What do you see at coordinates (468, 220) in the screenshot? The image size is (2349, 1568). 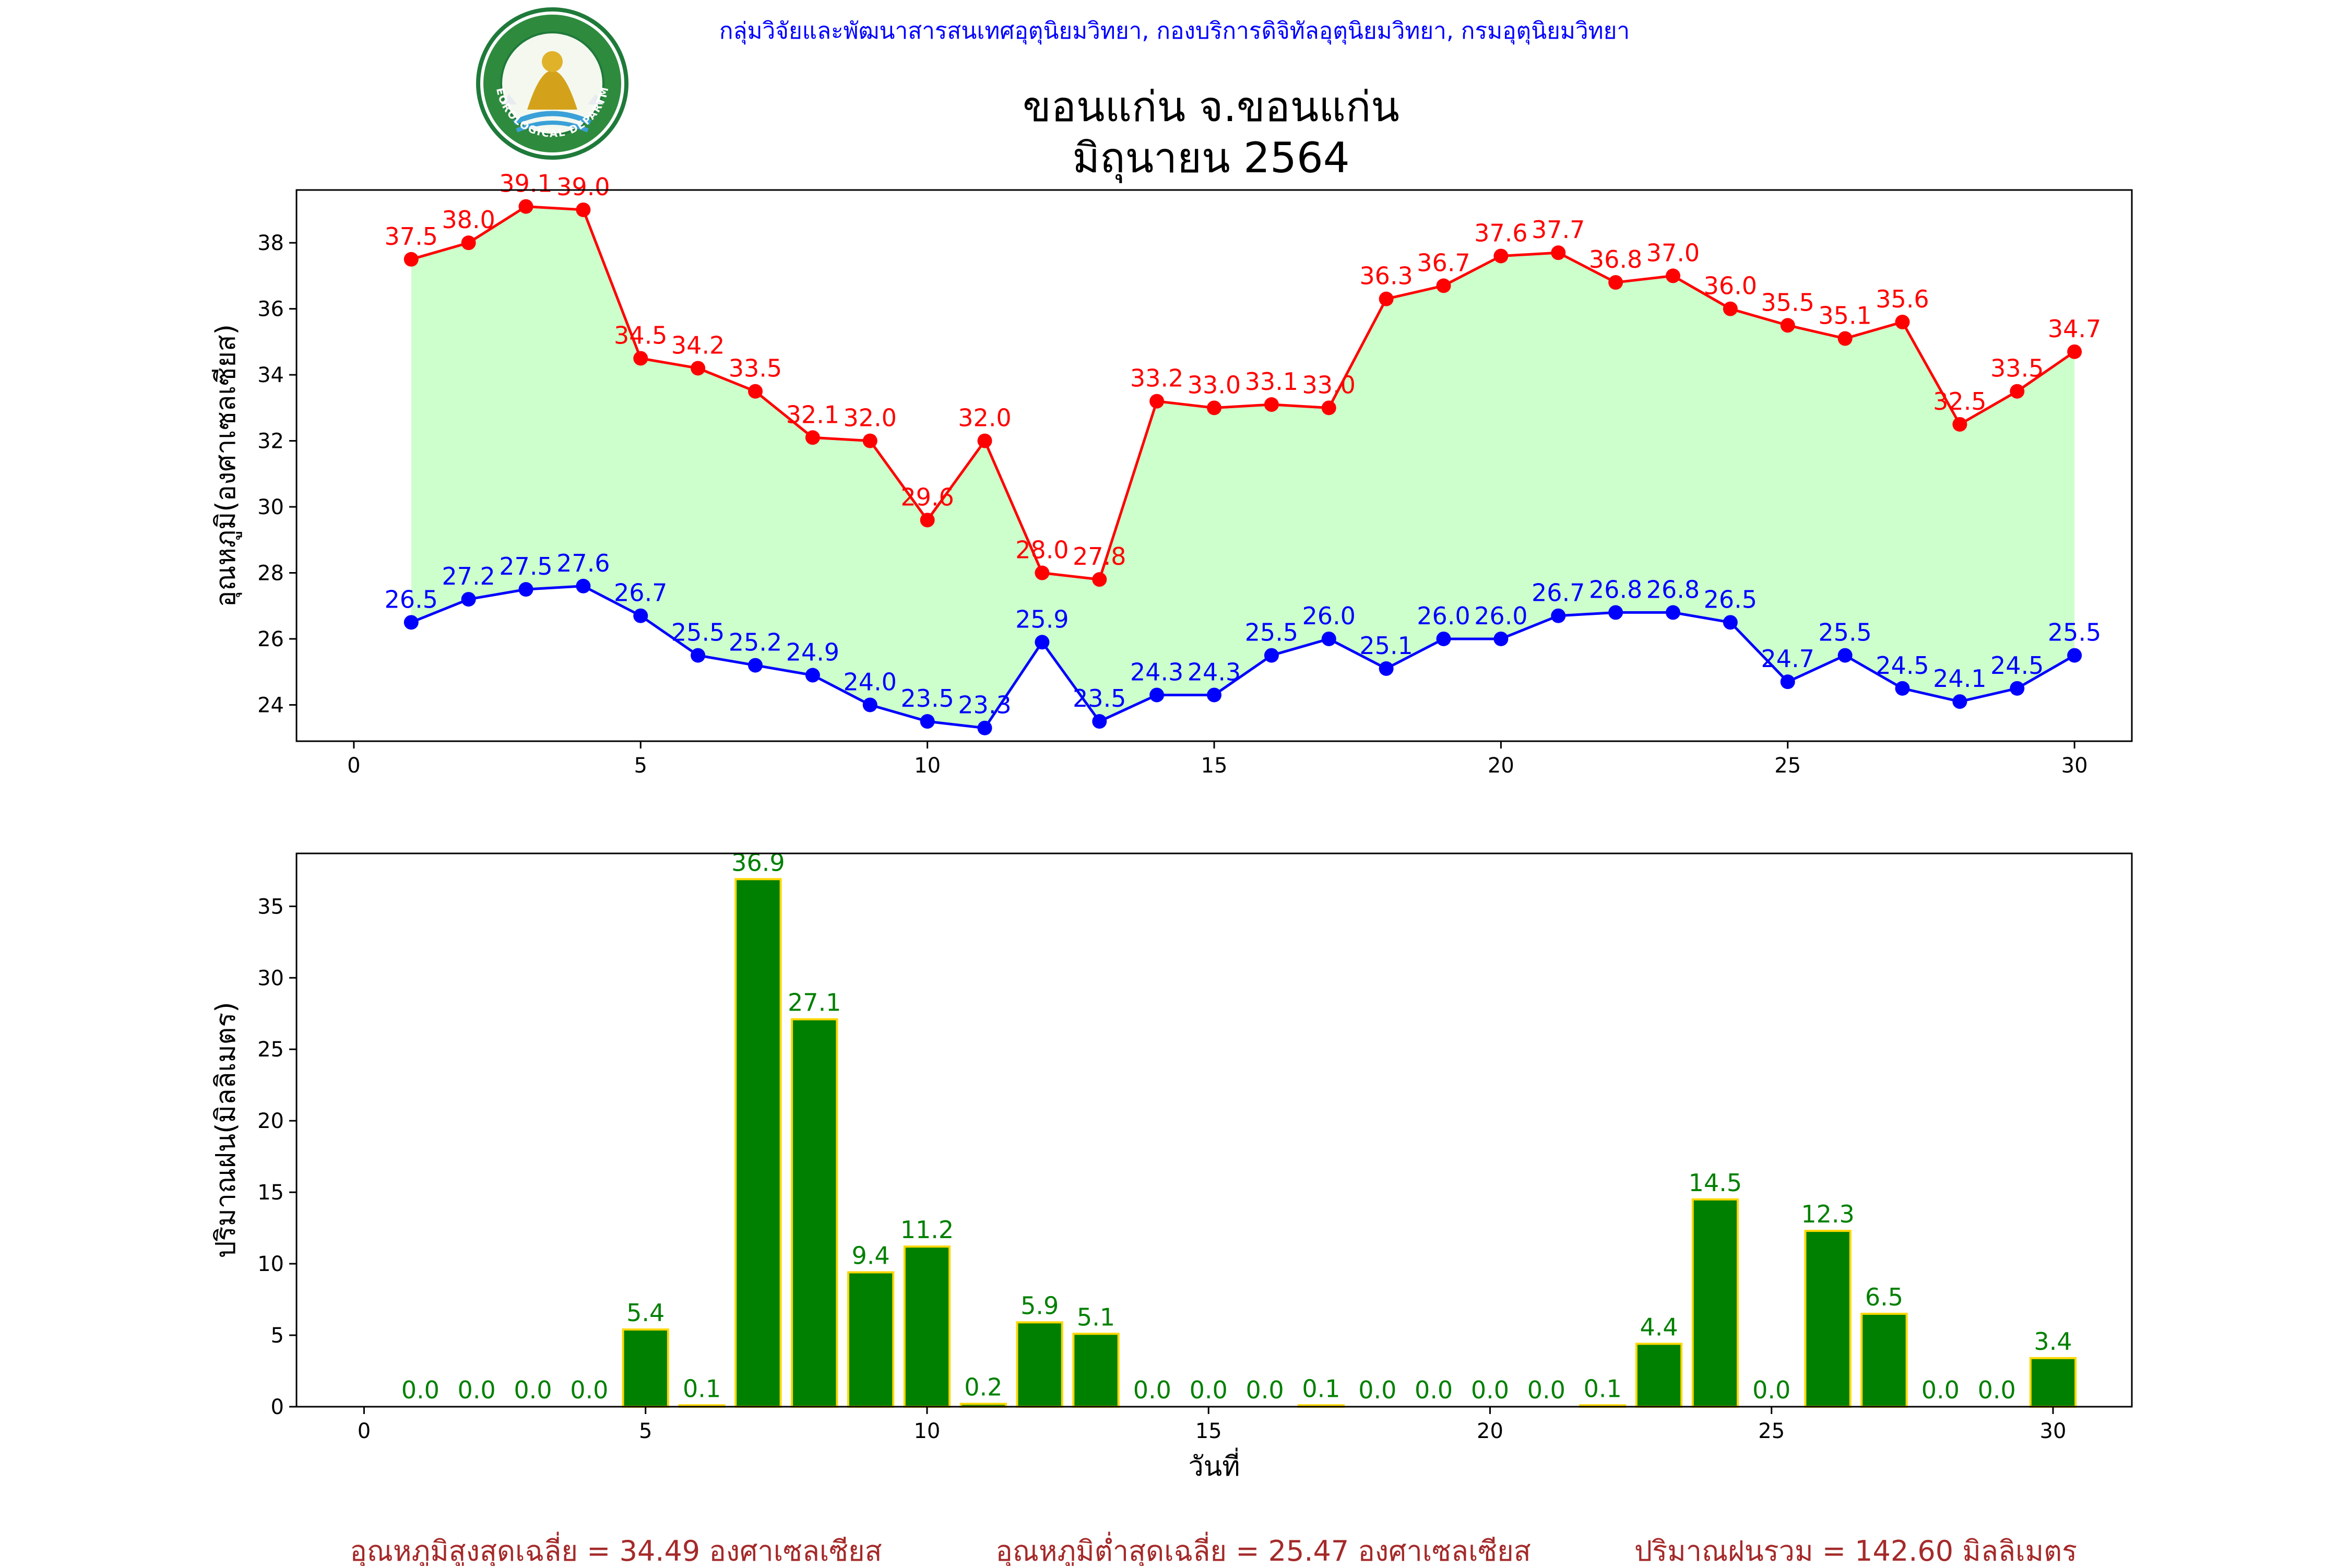 I see `max-temp-label: 38.0` at bounding box center [468, 220].